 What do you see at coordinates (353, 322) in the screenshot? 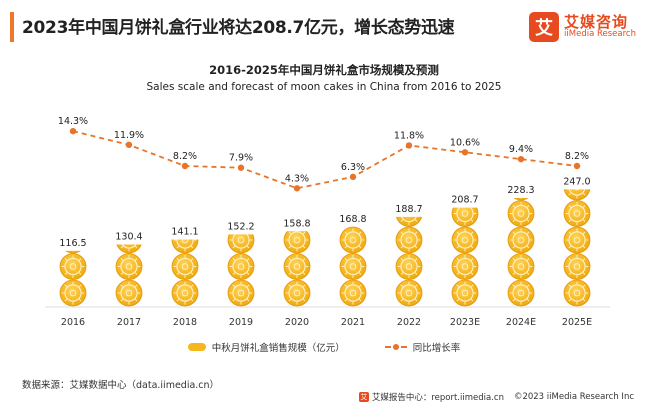
I see `x-tick-label: 2021` at bounding box center [353, 322].